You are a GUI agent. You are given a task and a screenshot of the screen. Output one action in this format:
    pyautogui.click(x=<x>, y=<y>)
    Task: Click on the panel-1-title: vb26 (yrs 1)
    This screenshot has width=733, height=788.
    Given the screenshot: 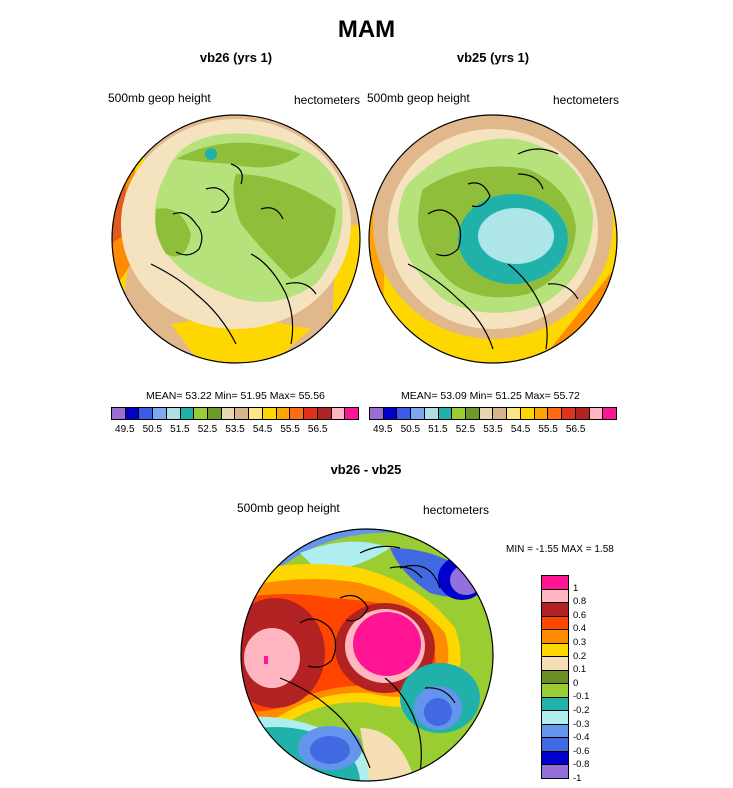 What is the action you would take?
    pyautogui.click(x=236, y=57)
    